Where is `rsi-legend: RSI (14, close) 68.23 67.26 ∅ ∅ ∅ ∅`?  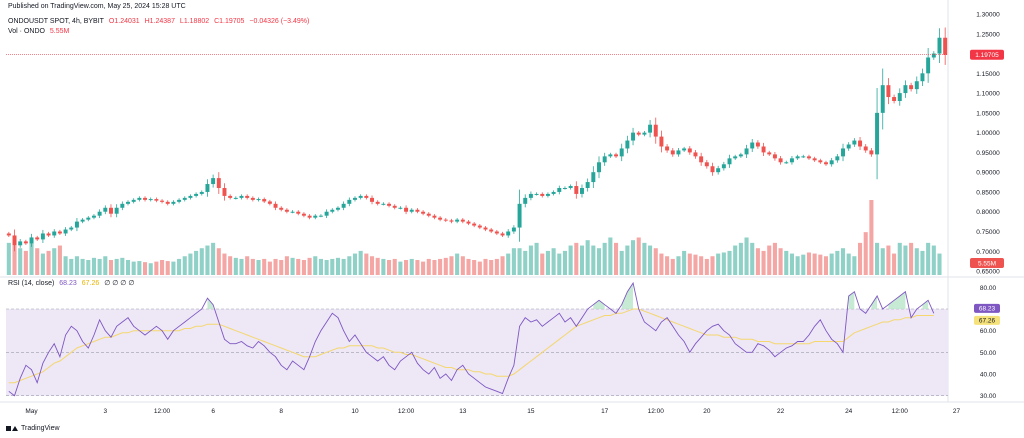 rsi-legend: RSI (14, close) 68.23 67.26 ∅ ∅ ∅ ∅ is located at coordinates (72, 283).